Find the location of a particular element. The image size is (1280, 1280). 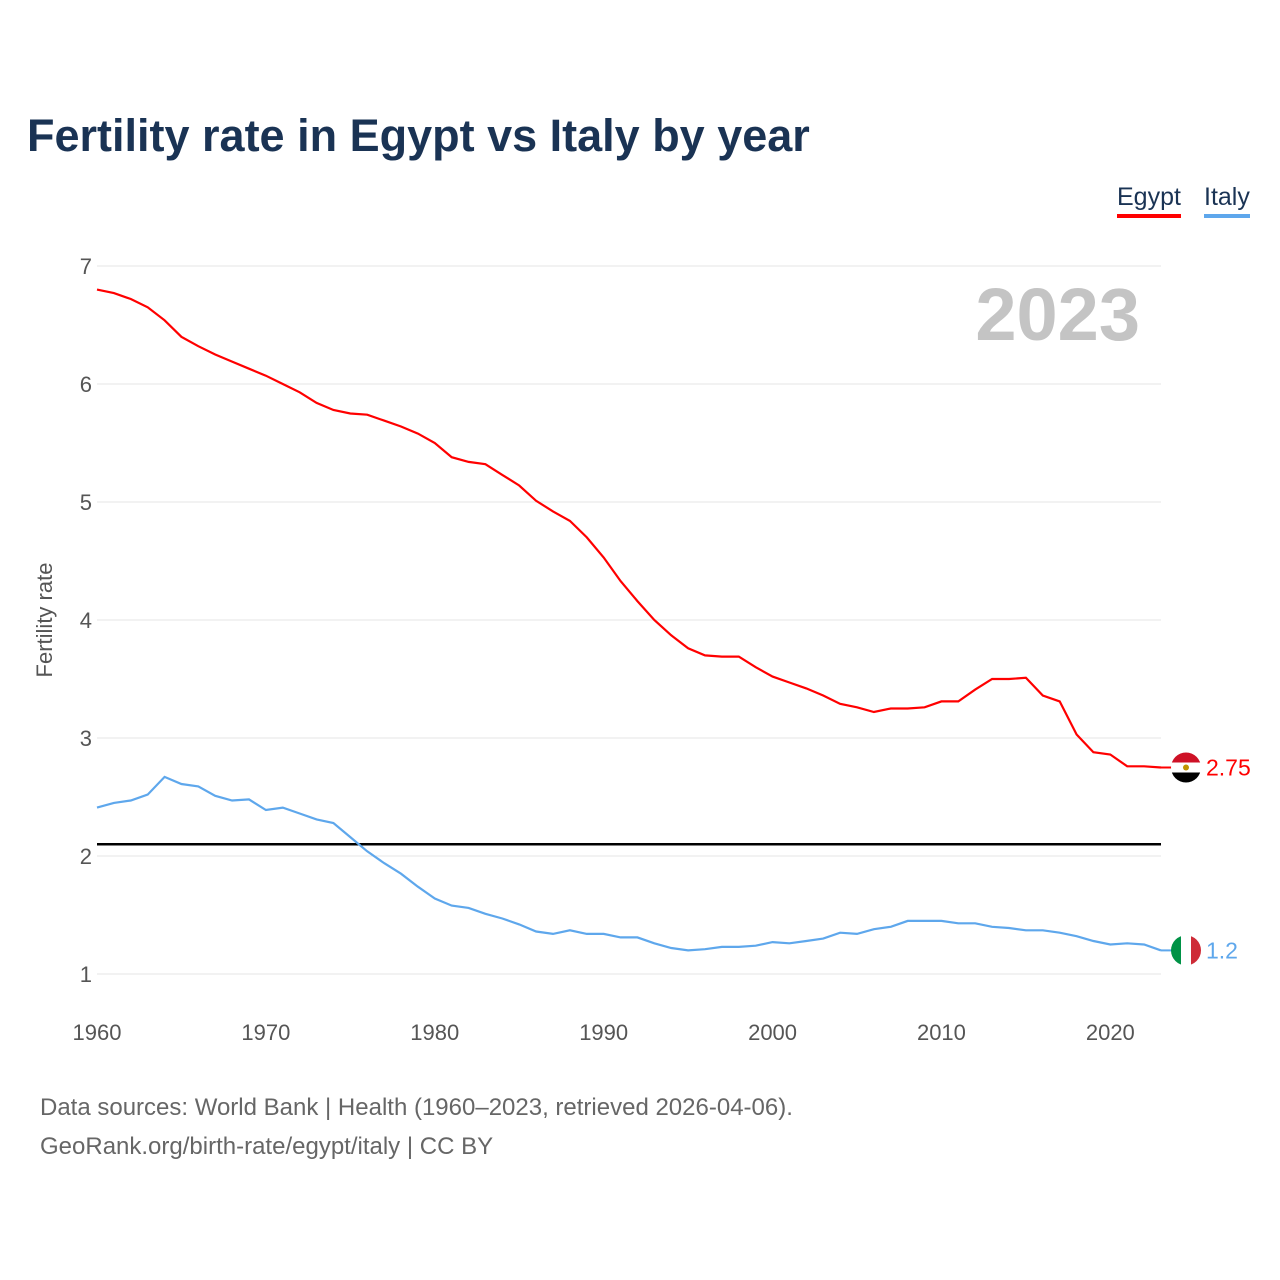

flag-emblem is located at coordinates (1186, 767).